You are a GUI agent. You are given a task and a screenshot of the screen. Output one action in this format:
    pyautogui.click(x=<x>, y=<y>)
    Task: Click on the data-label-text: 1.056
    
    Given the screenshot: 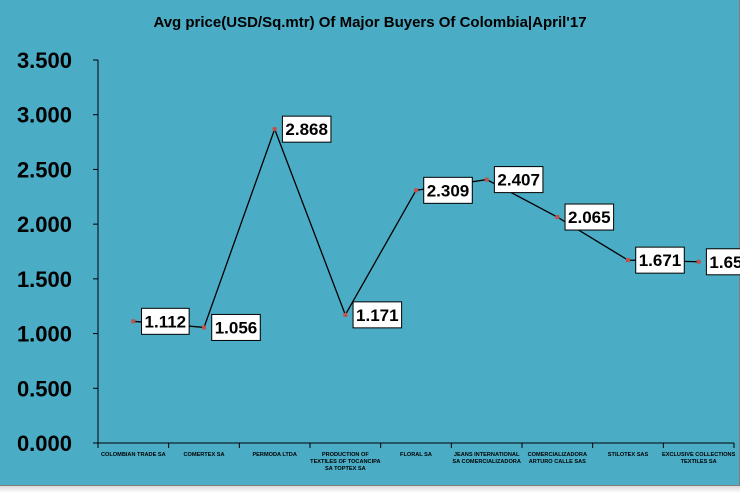 What is the action you would take?
    pyautogui.click(x=236, y=327)
    